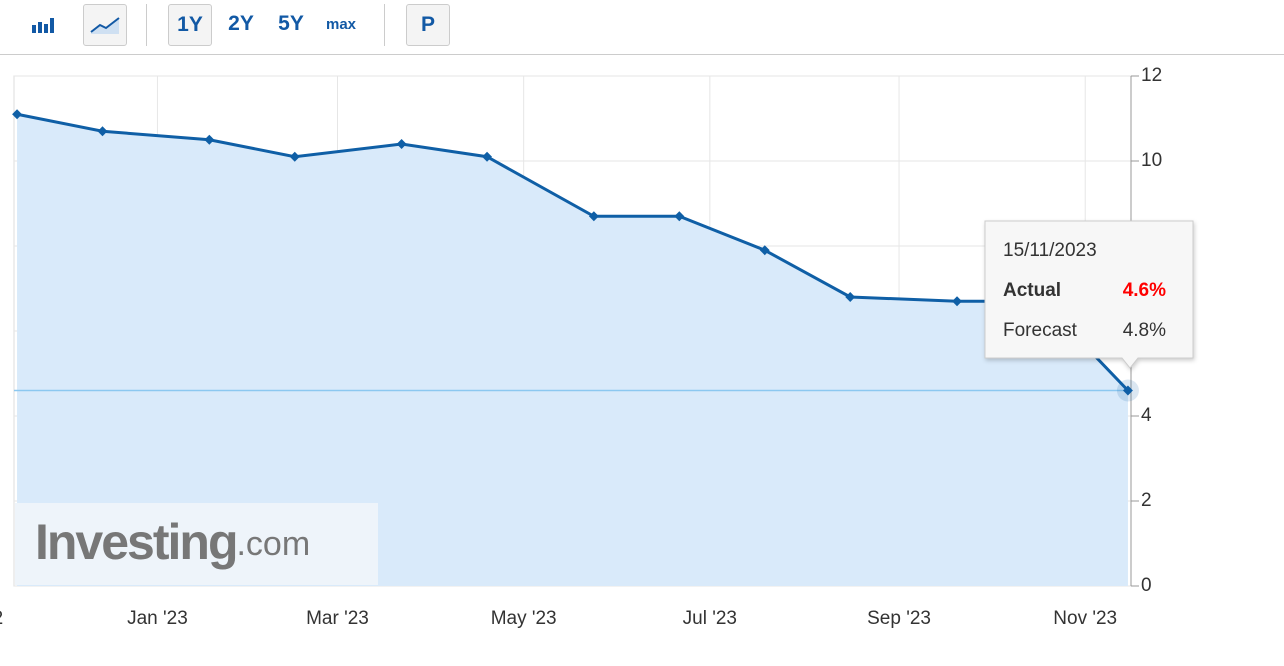  I want to click on watermark-background, so click(196, 544).